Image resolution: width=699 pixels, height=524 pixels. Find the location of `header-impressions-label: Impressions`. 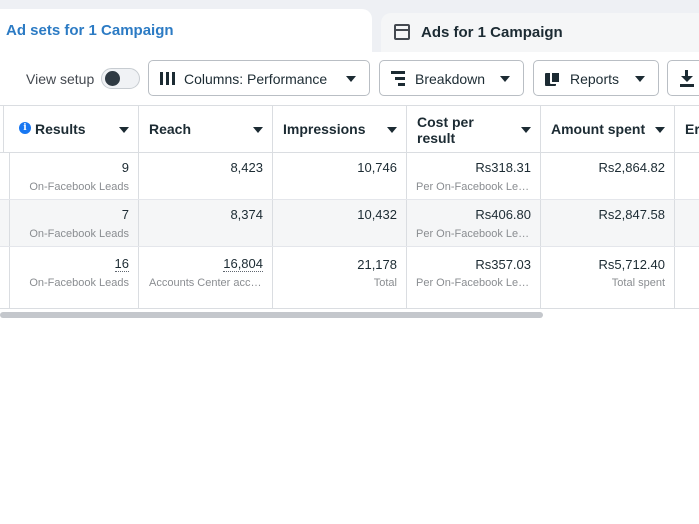

header-impressions-label: Impressions is located at coordinates (324, 129).